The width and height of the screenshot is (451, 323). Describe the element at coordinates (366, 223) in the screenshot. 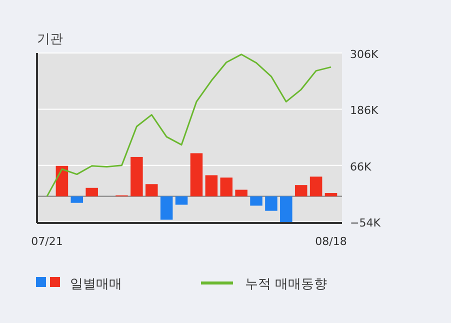

I see `y-tick-label: −54K` at that location.